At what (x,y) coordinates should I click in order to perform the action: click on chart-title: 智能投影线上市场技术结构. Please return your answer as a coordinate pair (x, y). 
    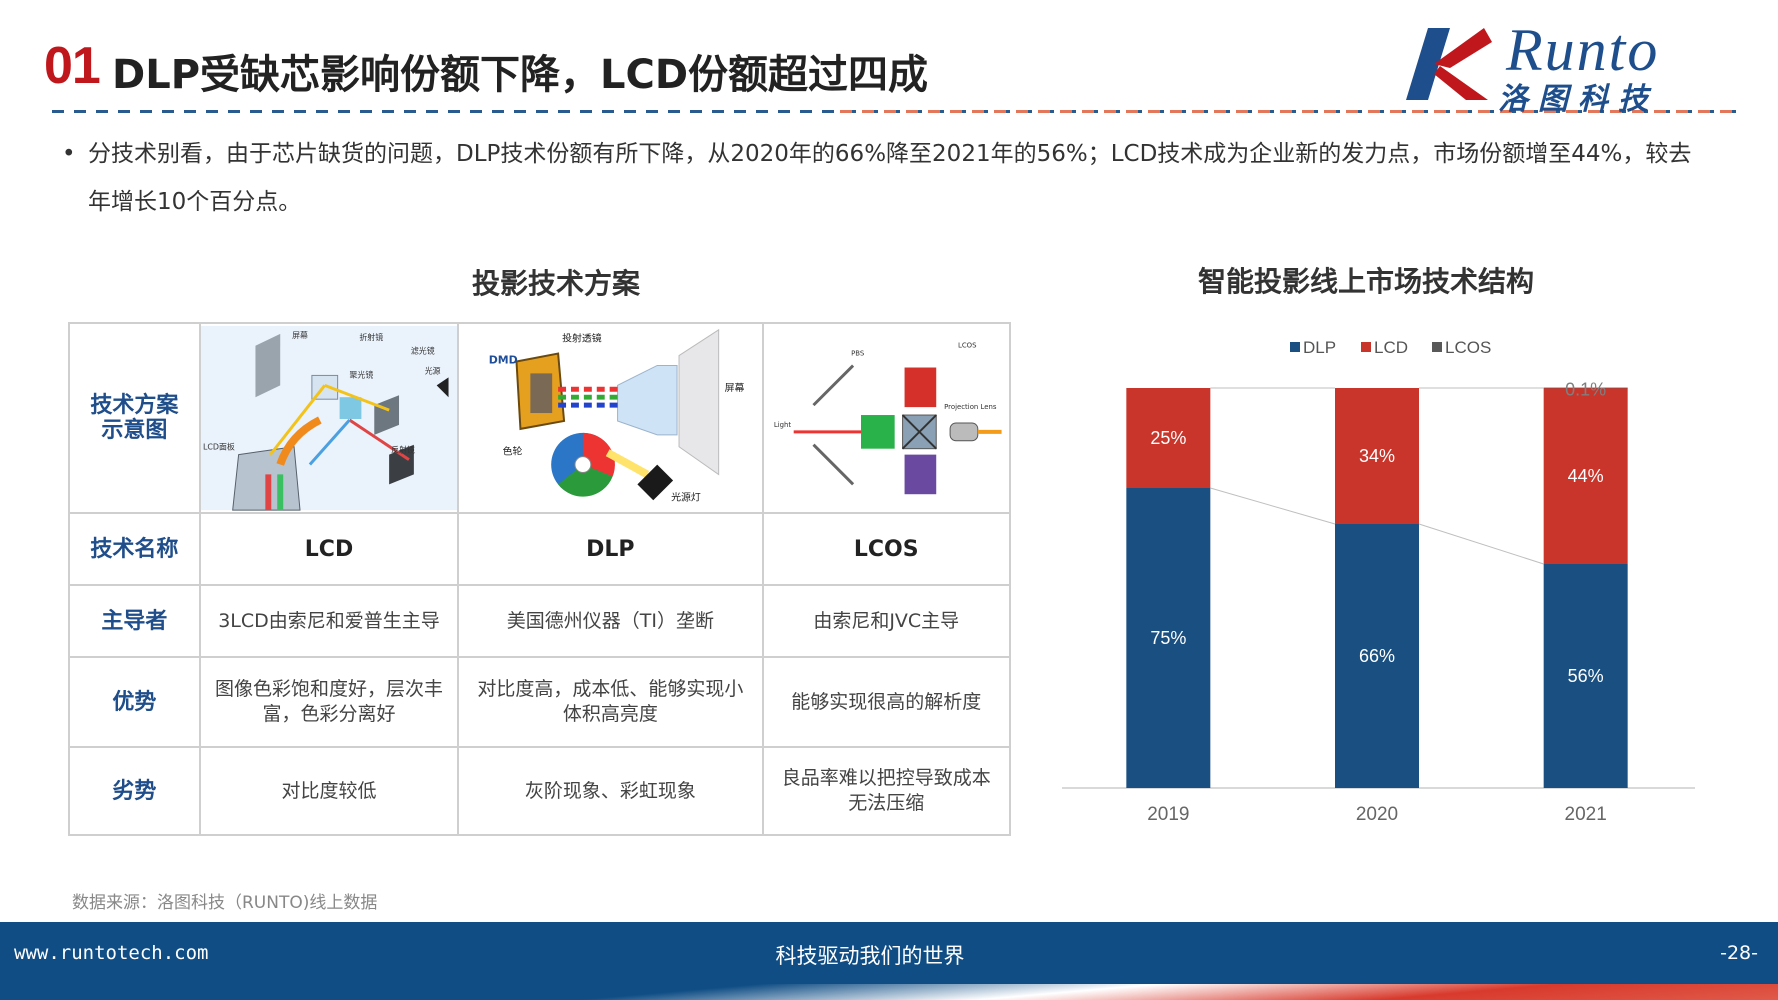
    Looking at the image, I should click on (1366, 281).